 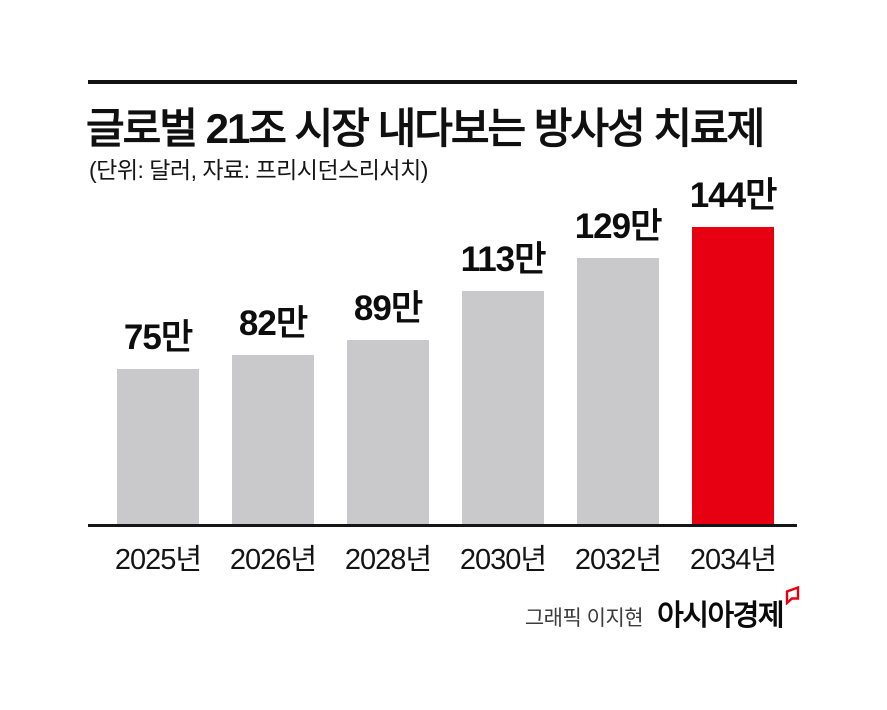 What do you see at coordinates (733, 375) in the screenshot?
I see `bar-highlighted` at bounding box center [733, 375].